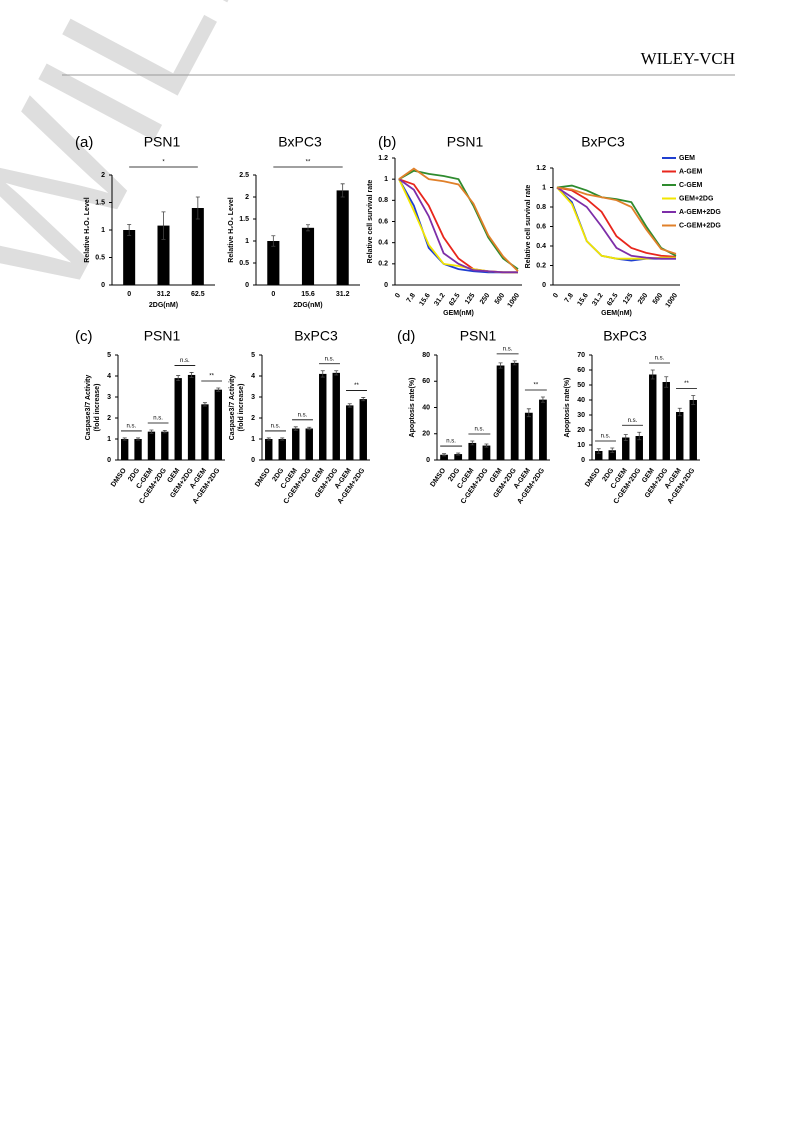 Image resolution: width=793 pixels, height=1123 pixels. Describe the element at coordinates (541, 207) in the screenshot. I see `y-tick-label: 0.8` at that location.